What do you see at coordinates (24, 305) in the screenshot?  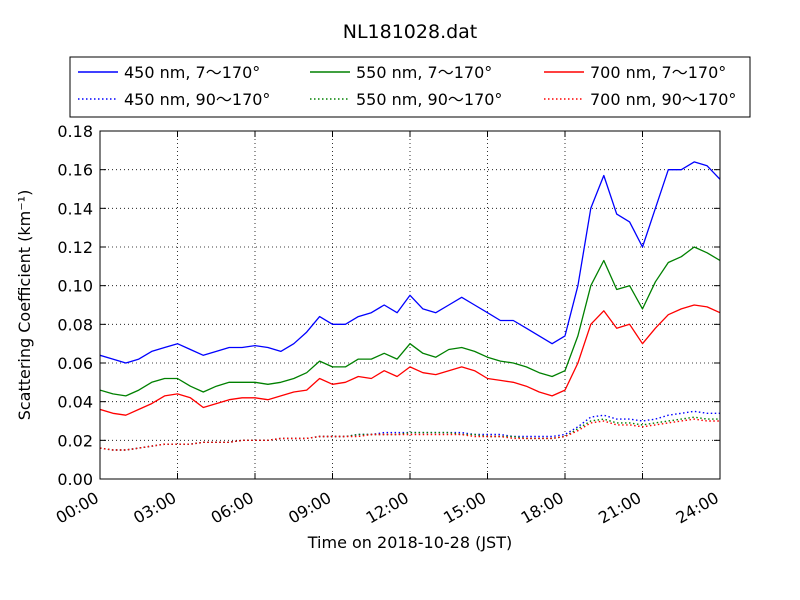 I see `y-axis-title: Scattering Coefficient (km⁻¹)` at bounding box center [24, 305].